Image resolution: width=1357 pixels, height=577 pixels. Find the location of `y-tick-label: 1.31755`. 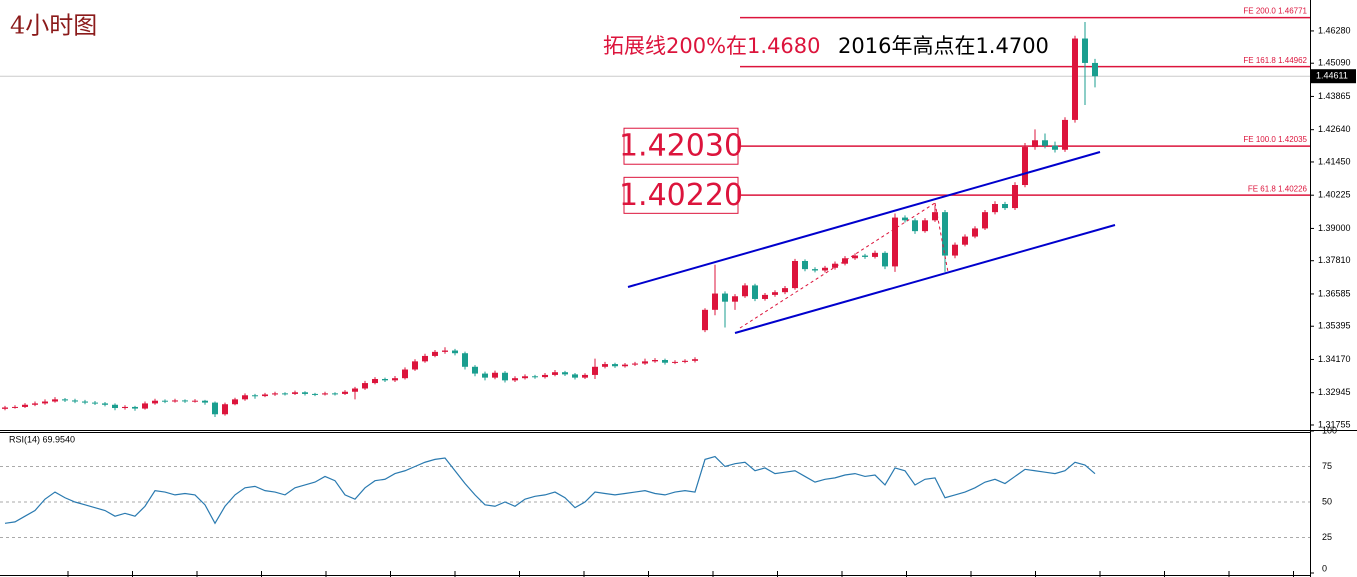

y-tick-label: 1.31755 is located at coordinates (1334, 424).